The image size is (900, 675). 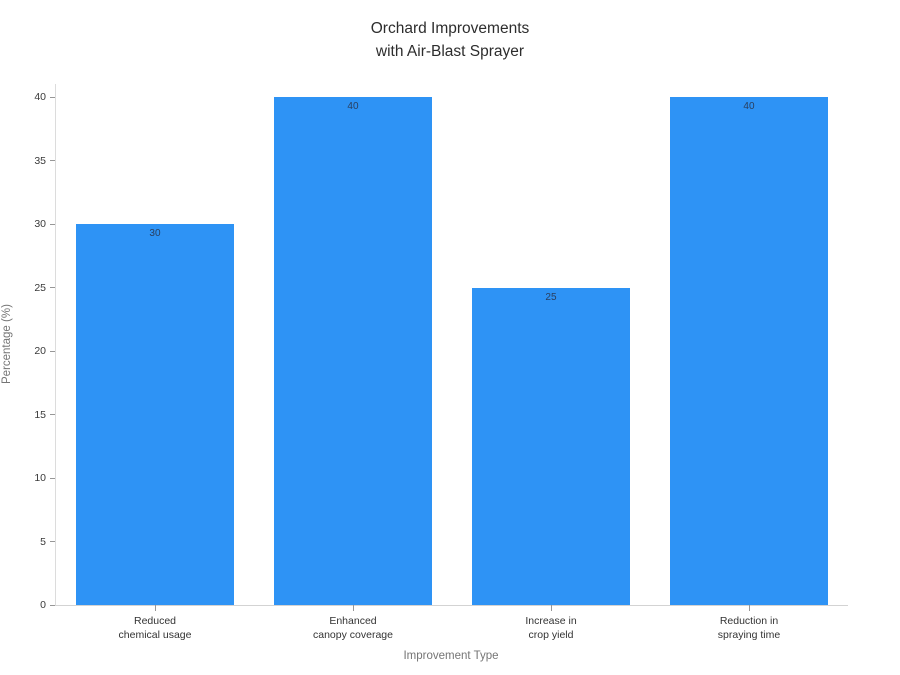 What do you see at coordinates (551, 297) in the screenshot?
I see `bar-value-label: 25` at bounding box center [551, 297].